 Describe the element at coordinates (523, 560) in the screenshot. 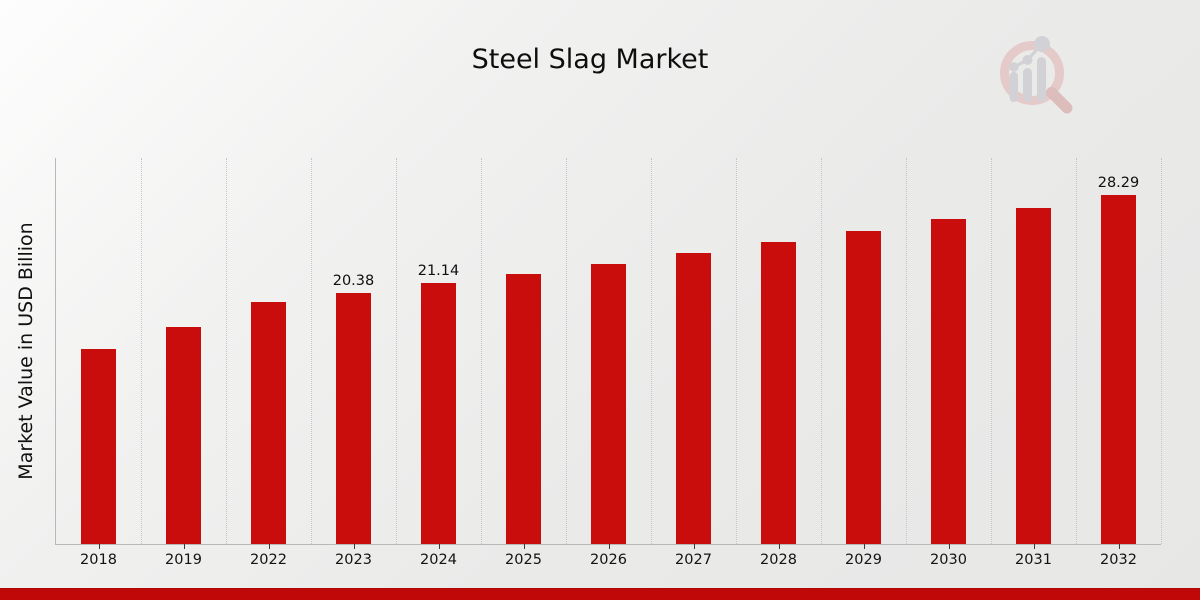

I see `x-tick-label-2025: 2025` at that location.